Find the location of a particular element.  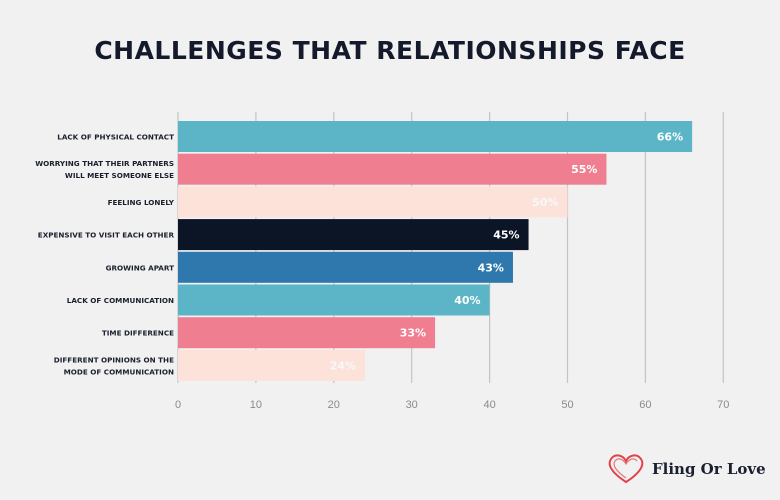

value-label: 40% is located at coordinates (467, 300).